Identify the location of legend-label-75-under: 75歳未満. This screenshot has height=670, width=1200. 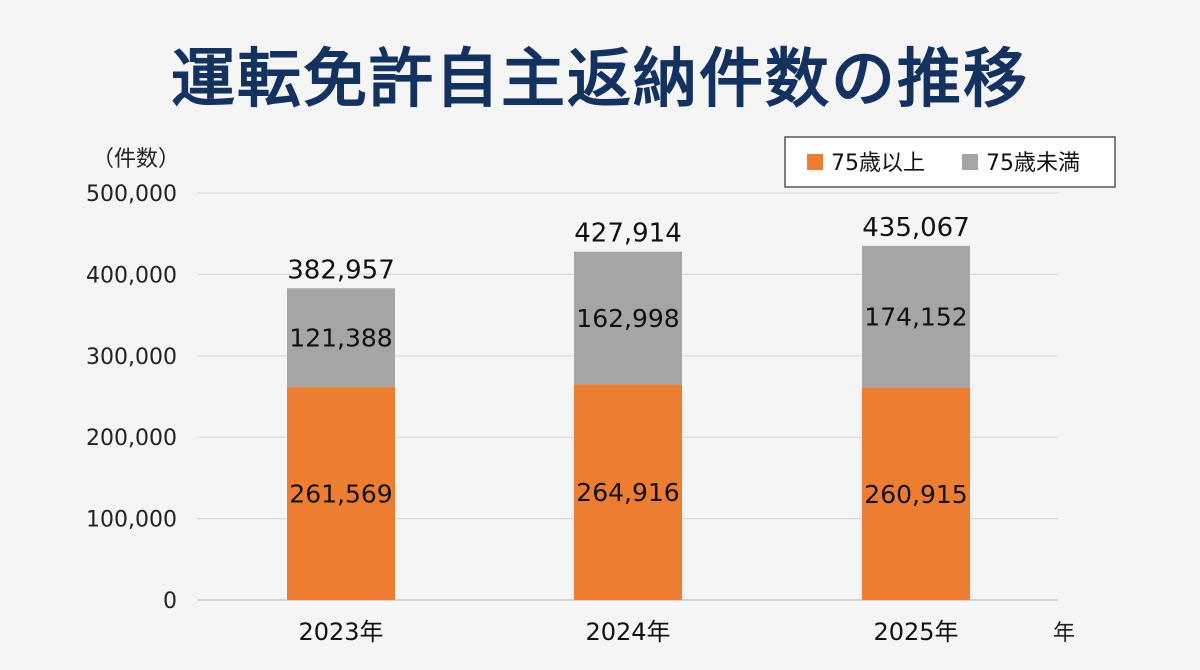
(1033, 163).